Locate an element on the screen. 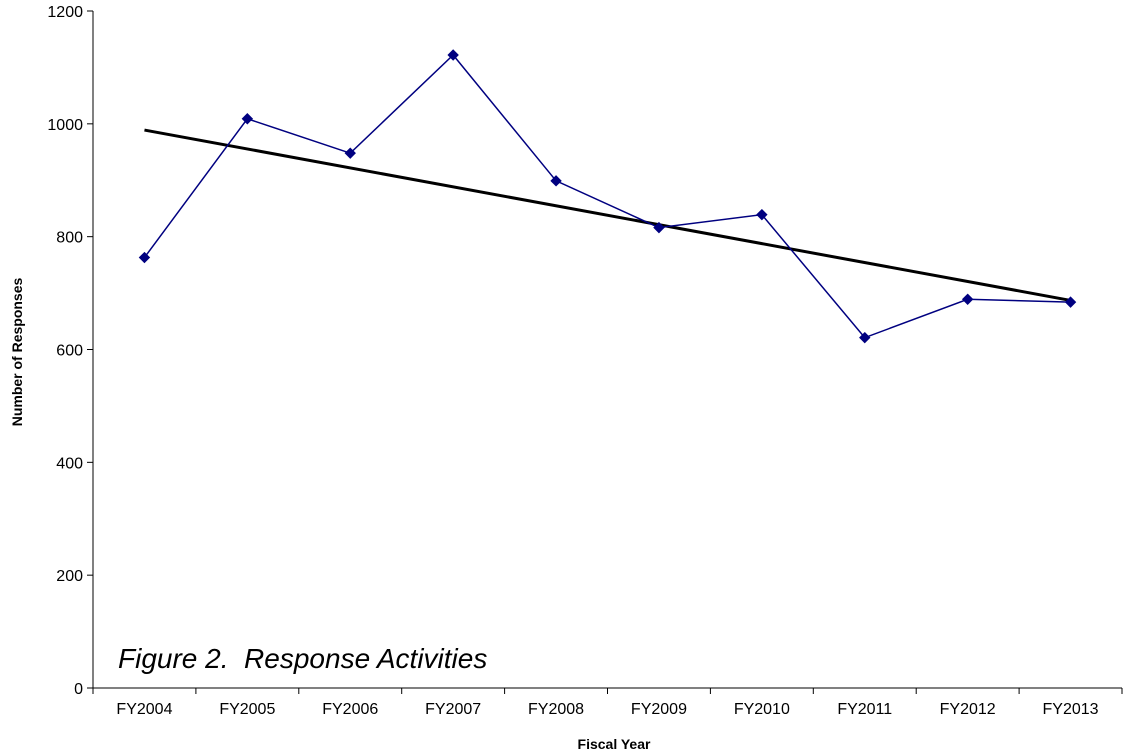 Image resolution: width=1133 pixels, height=755 pixels. y-tick-labels: 0 200 400 600 800 1000 1200 is located at coordinates (65, 351).